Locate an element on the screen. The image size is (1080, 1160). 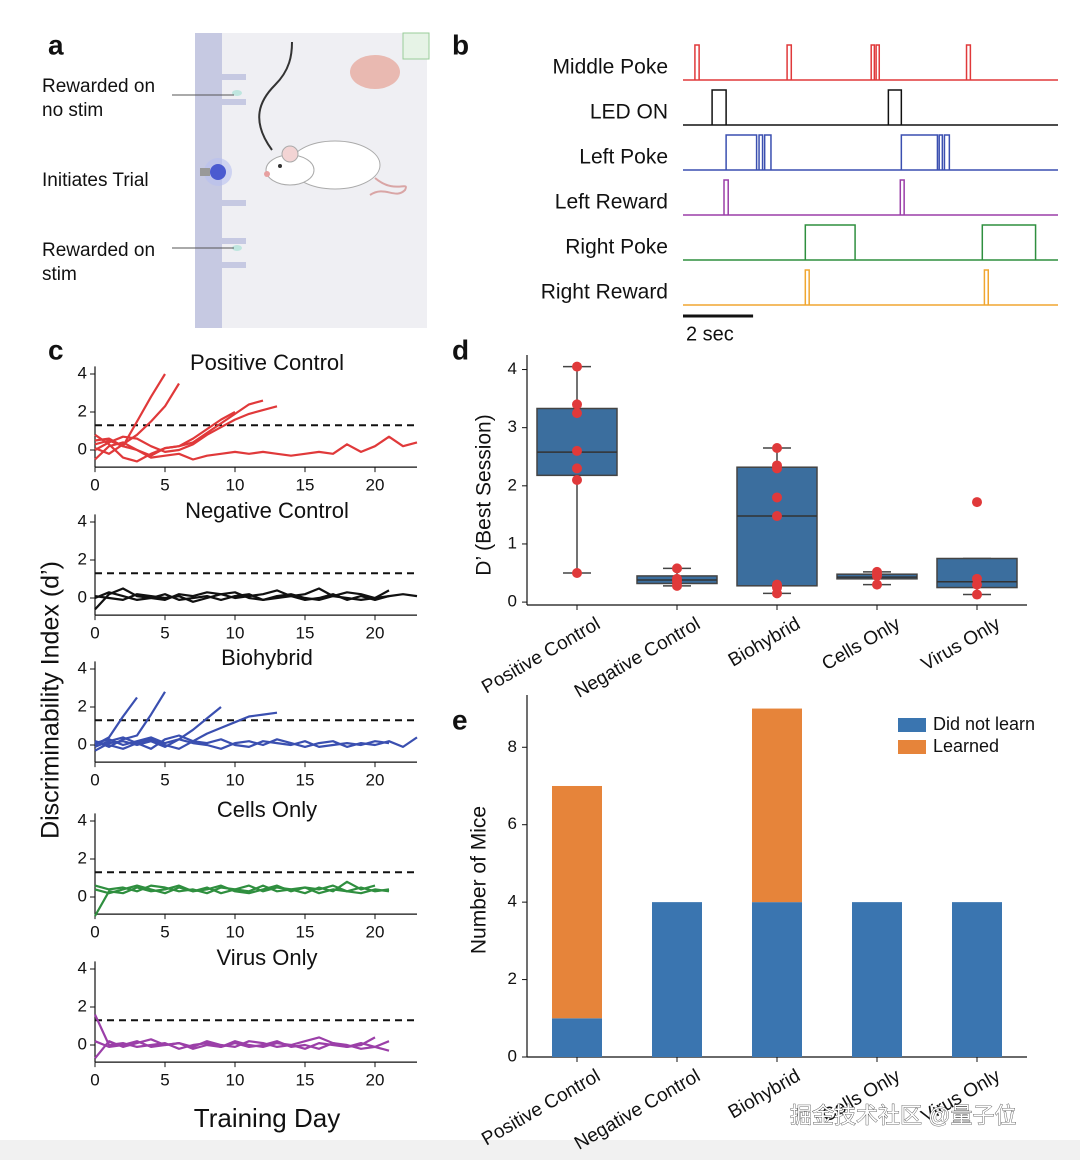
signal-label: Left Poke is located at coordinates (623, 157).